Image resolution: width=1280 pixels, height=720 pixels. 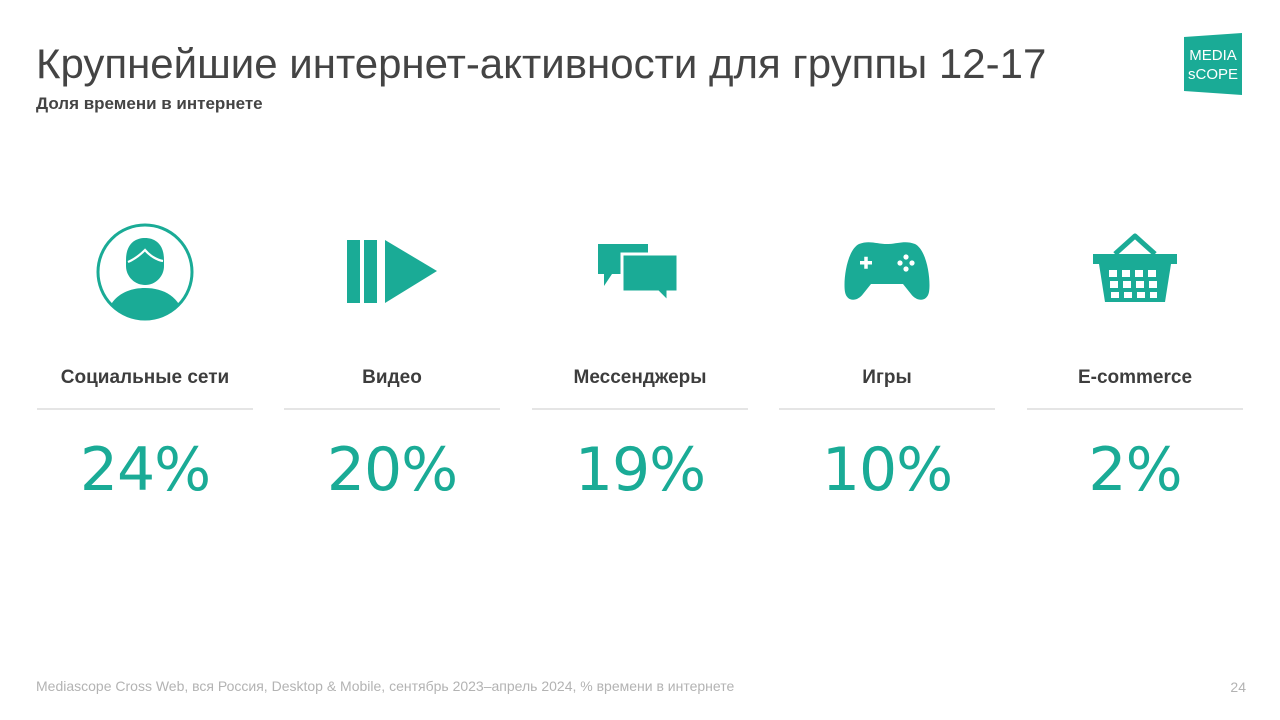 I want to click on mediascope-logo: MEDIA sCOPE, so click(x=1213, y=64).